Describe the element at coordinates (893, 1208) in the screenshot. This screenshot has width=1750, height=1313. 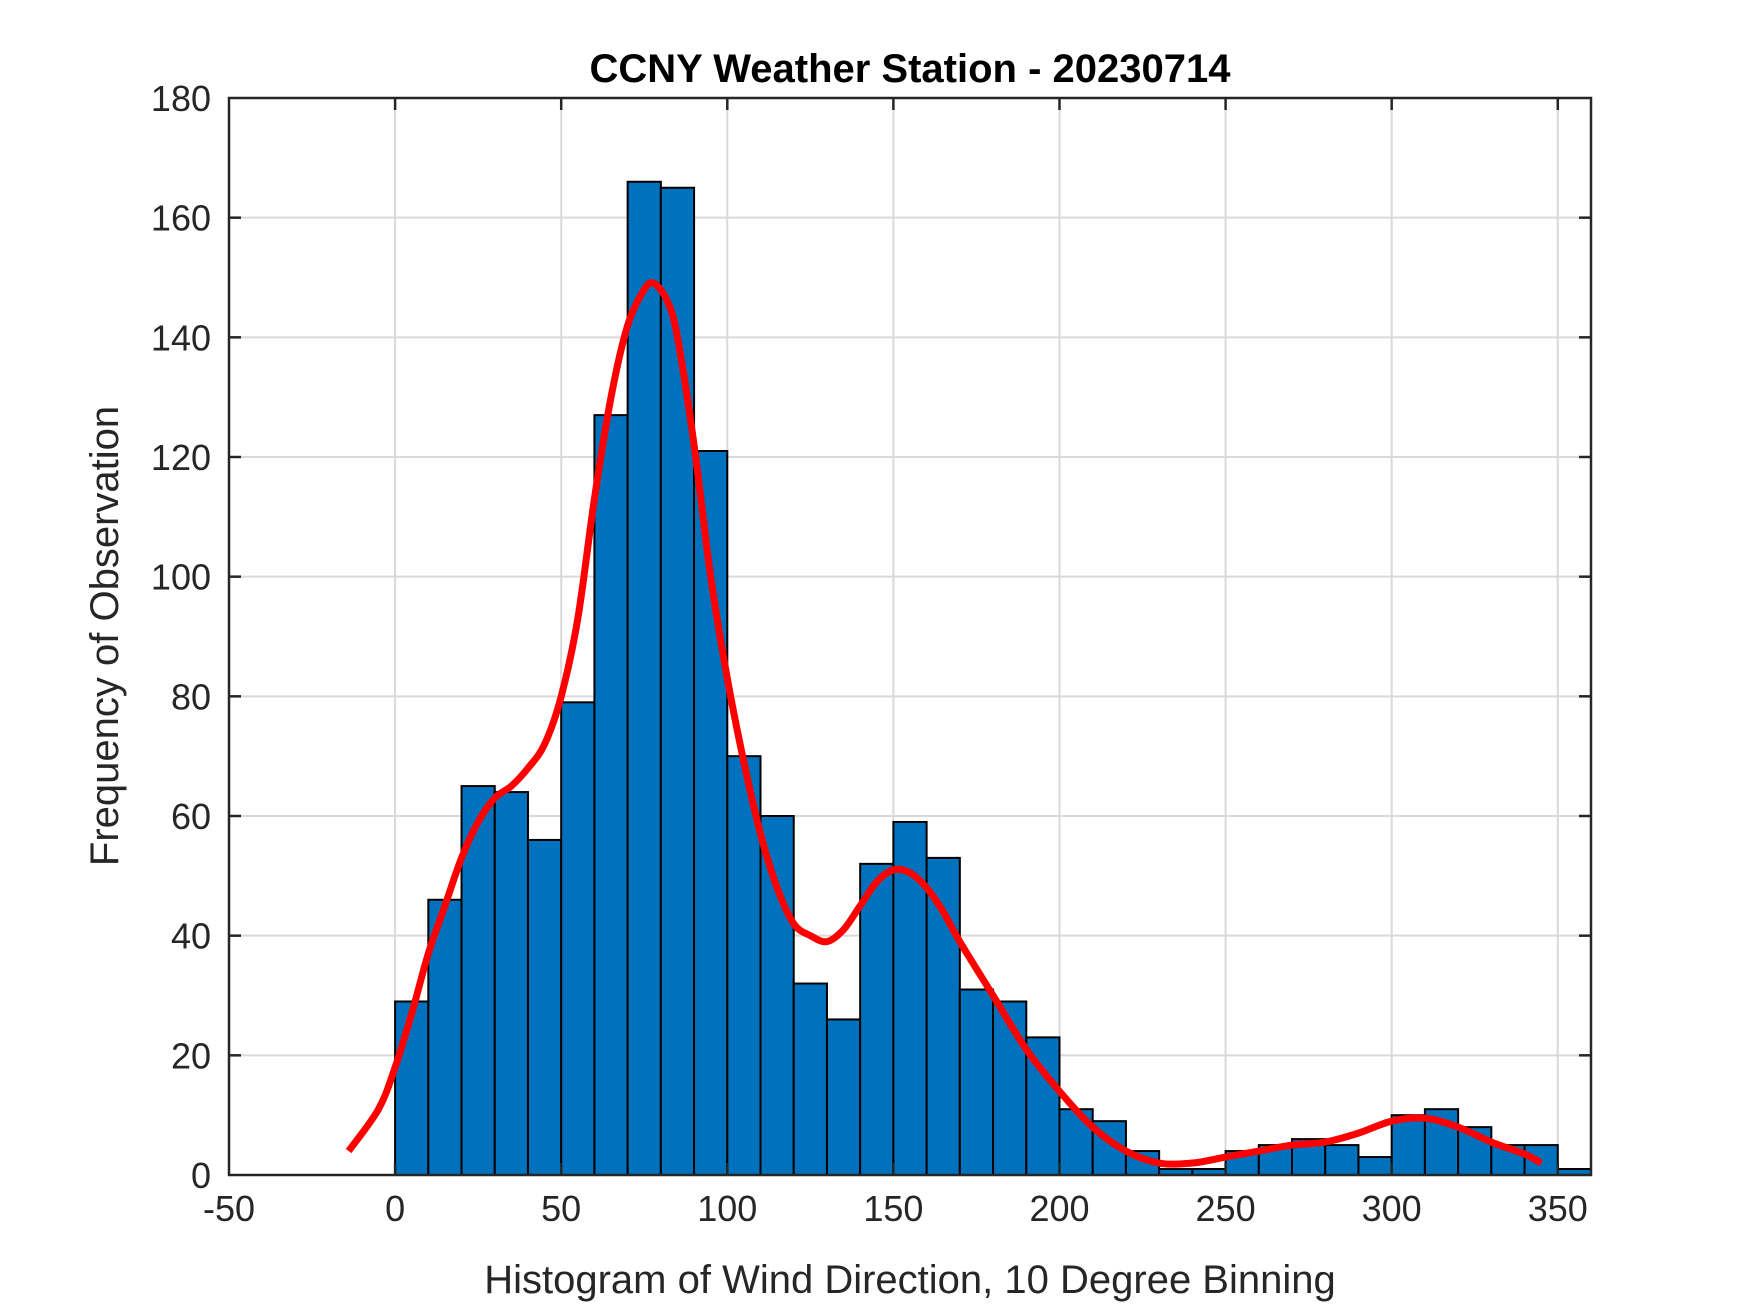
I see `x-tick-label-4: 150` at that location.